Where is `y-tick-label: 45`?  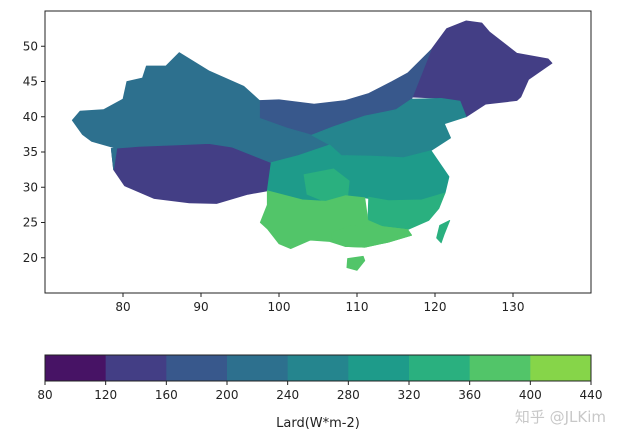
y-tick-label: 45 is located at coordinates (30, 82).